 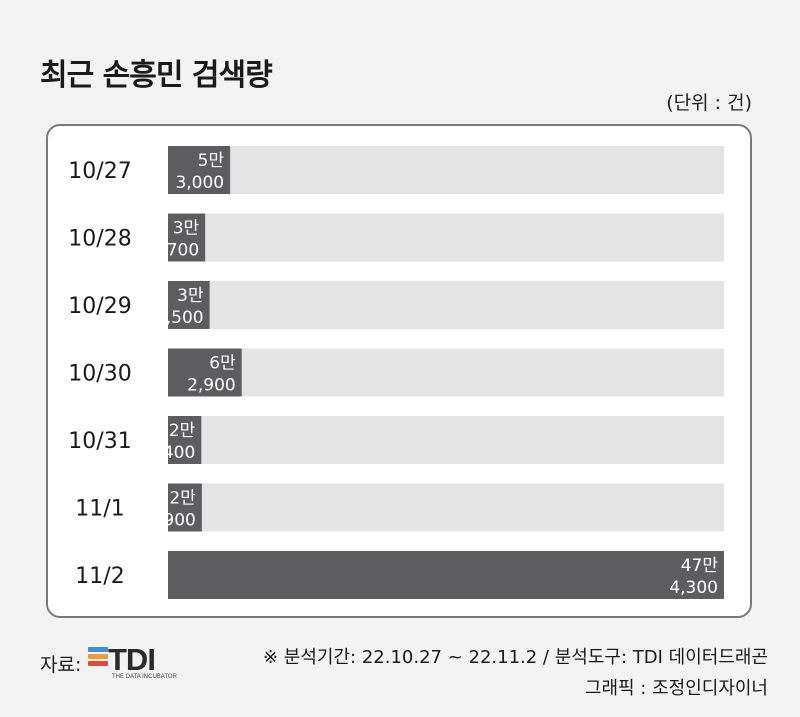 What do you see at coordinates (99, 239) in the screenshot?
I see `date-label: 10/28` at bounding box center [99, 239].